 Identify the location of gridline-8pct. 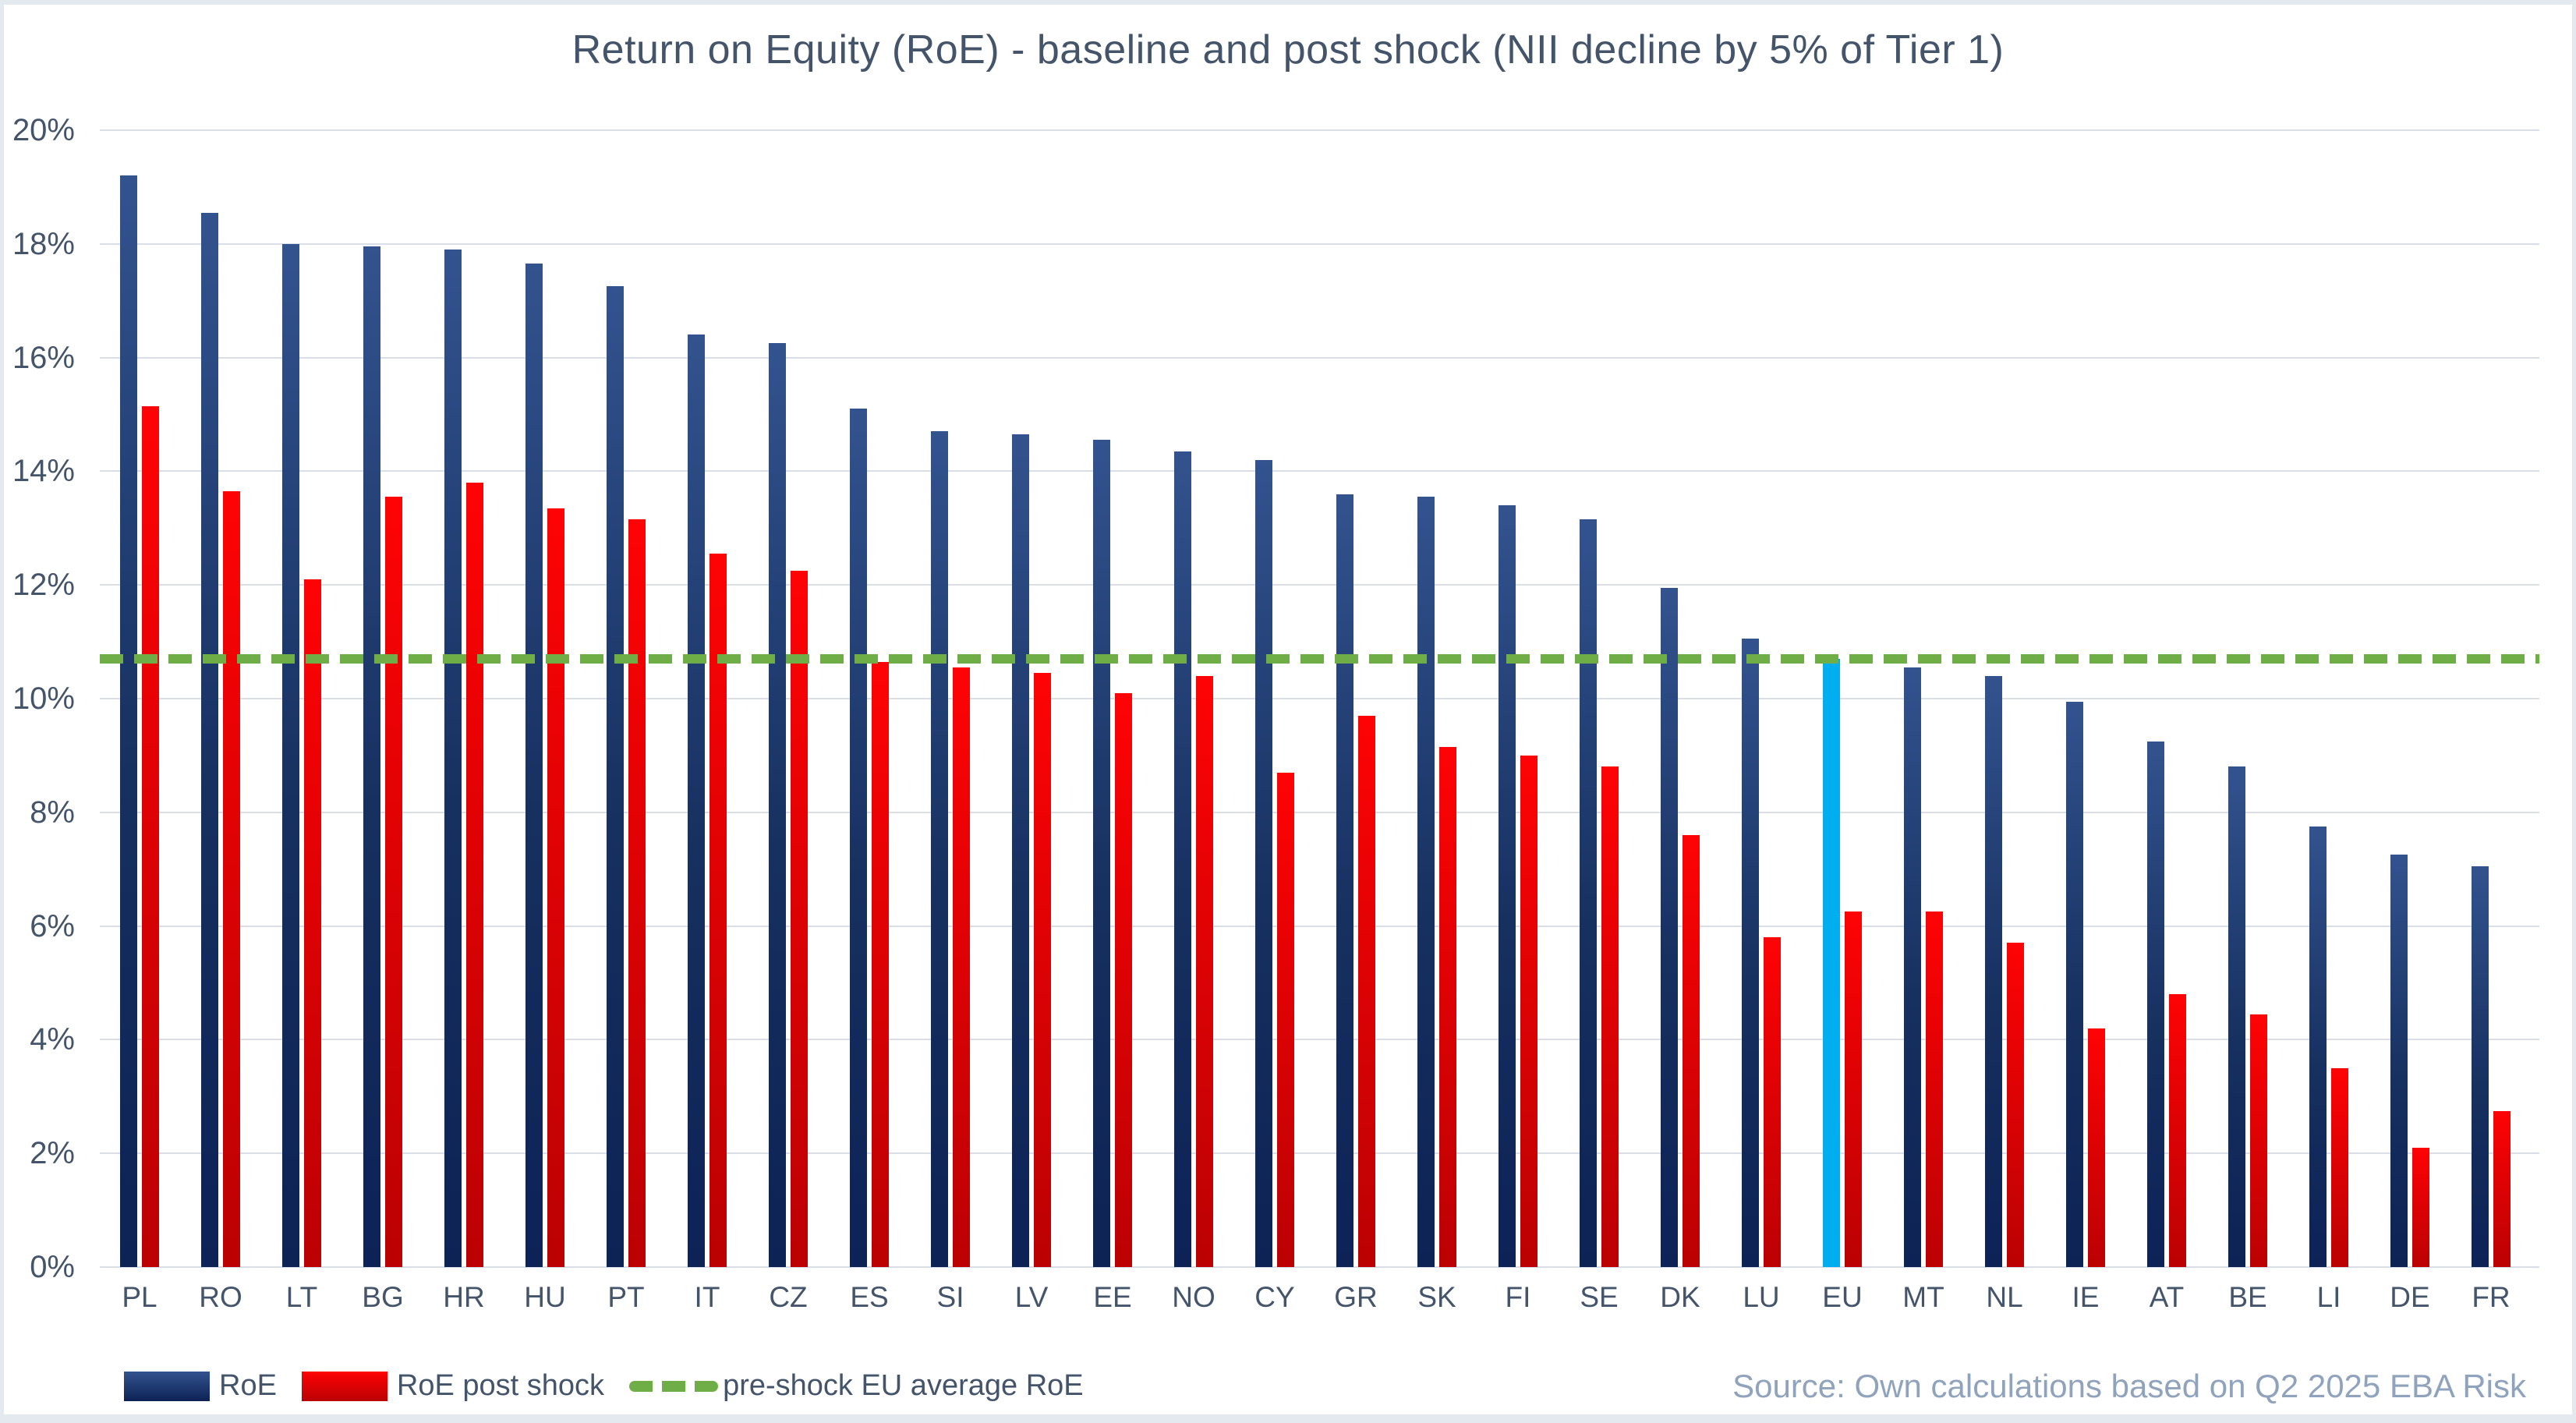
(1319, 812).